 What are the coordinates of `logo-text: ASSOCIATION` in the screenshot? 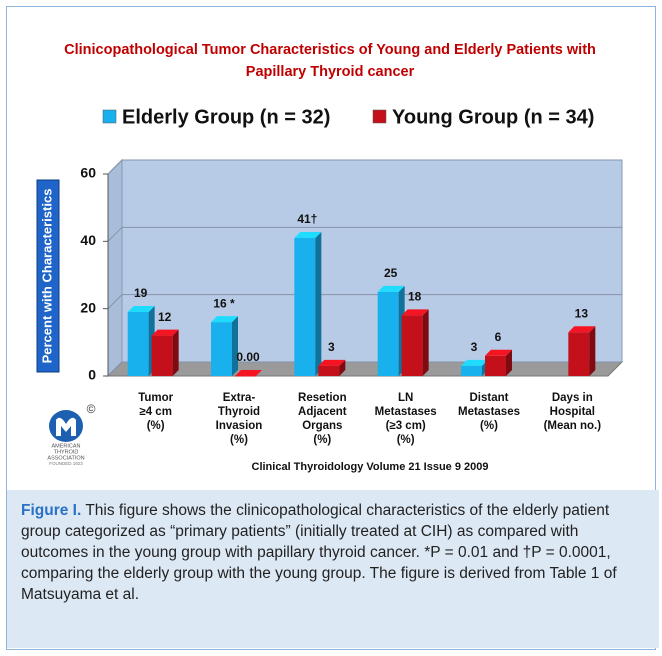 It's located at (65, 458).